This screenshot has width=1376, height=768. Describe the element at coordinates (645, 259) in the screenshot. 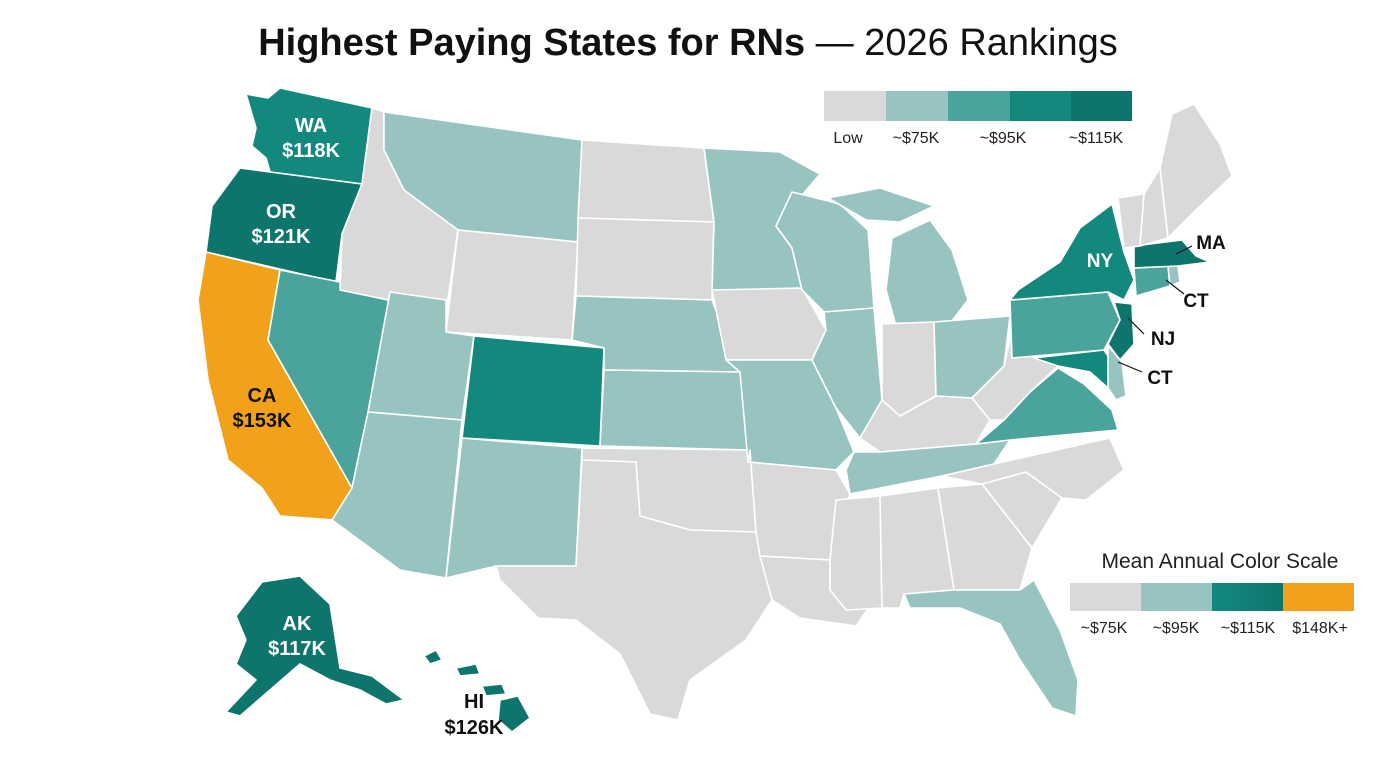

I see `state-sd` at that location.